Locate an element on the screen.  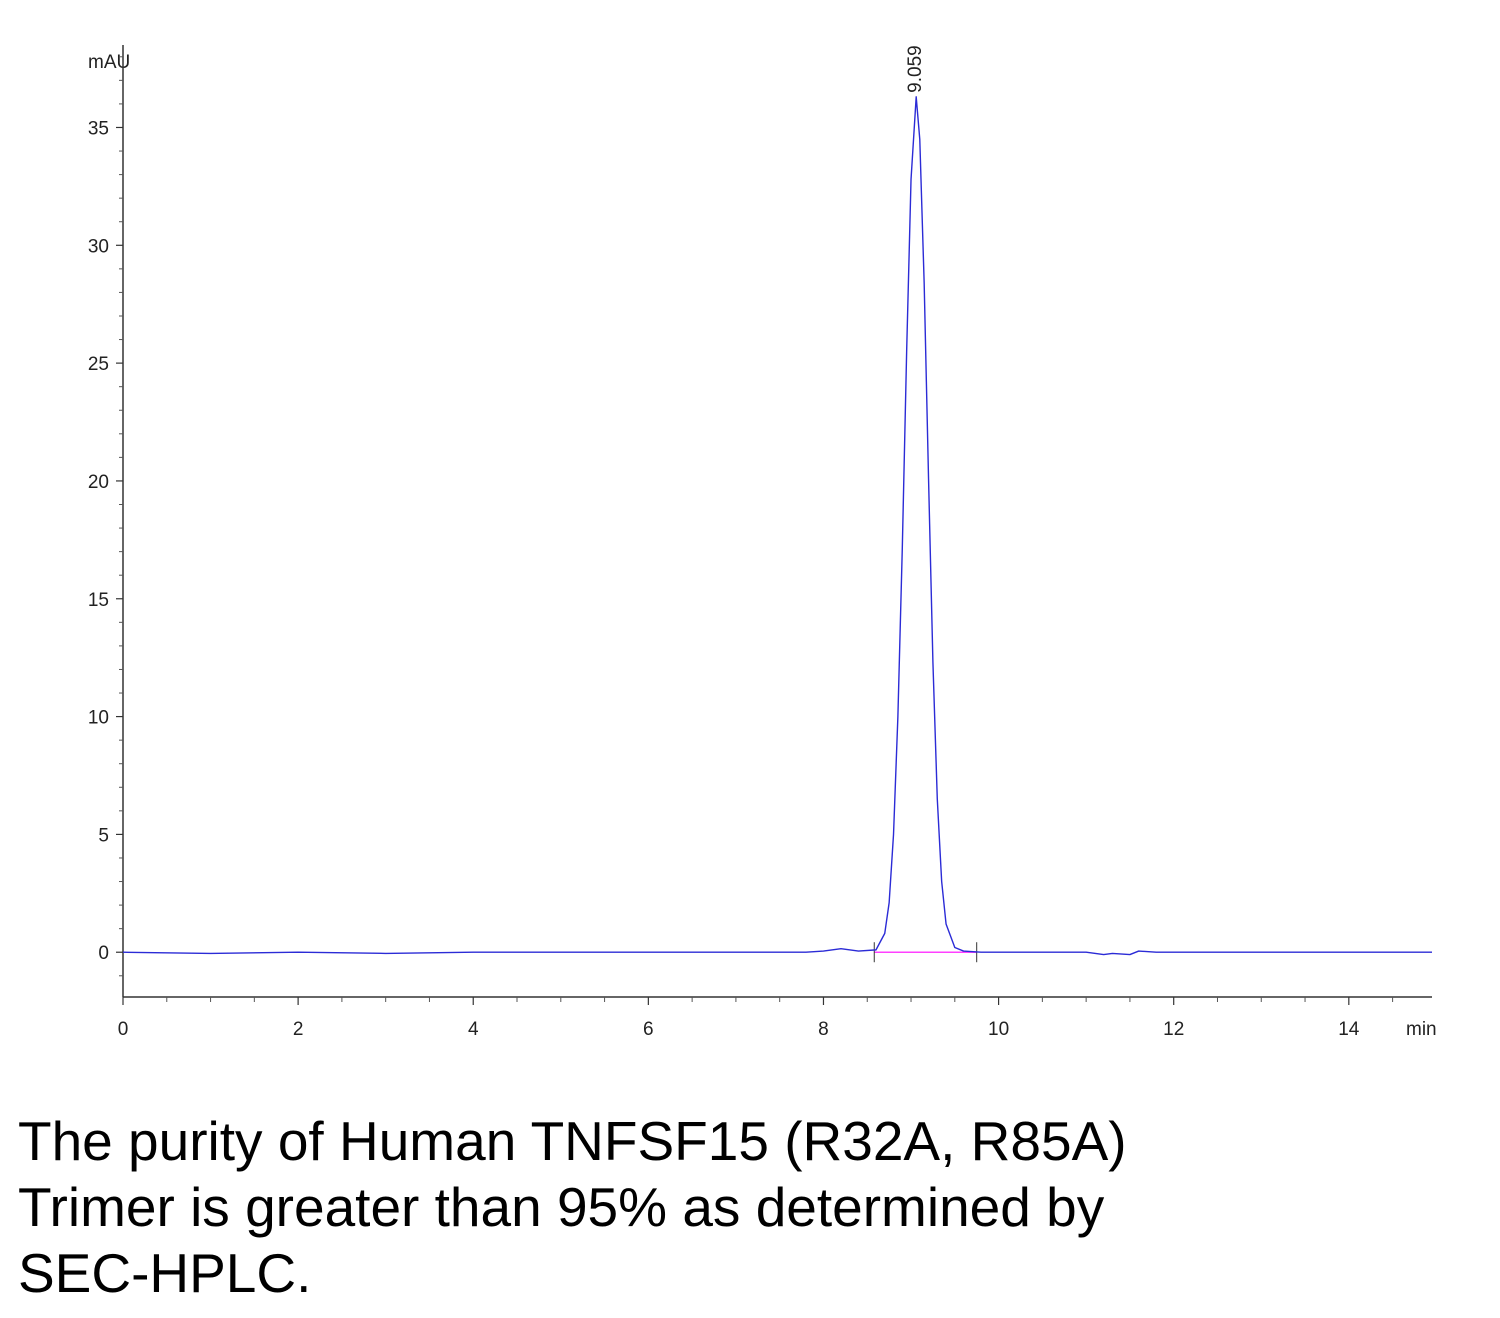
x-tick-label: 2 is located at coordinates (298, 1029).